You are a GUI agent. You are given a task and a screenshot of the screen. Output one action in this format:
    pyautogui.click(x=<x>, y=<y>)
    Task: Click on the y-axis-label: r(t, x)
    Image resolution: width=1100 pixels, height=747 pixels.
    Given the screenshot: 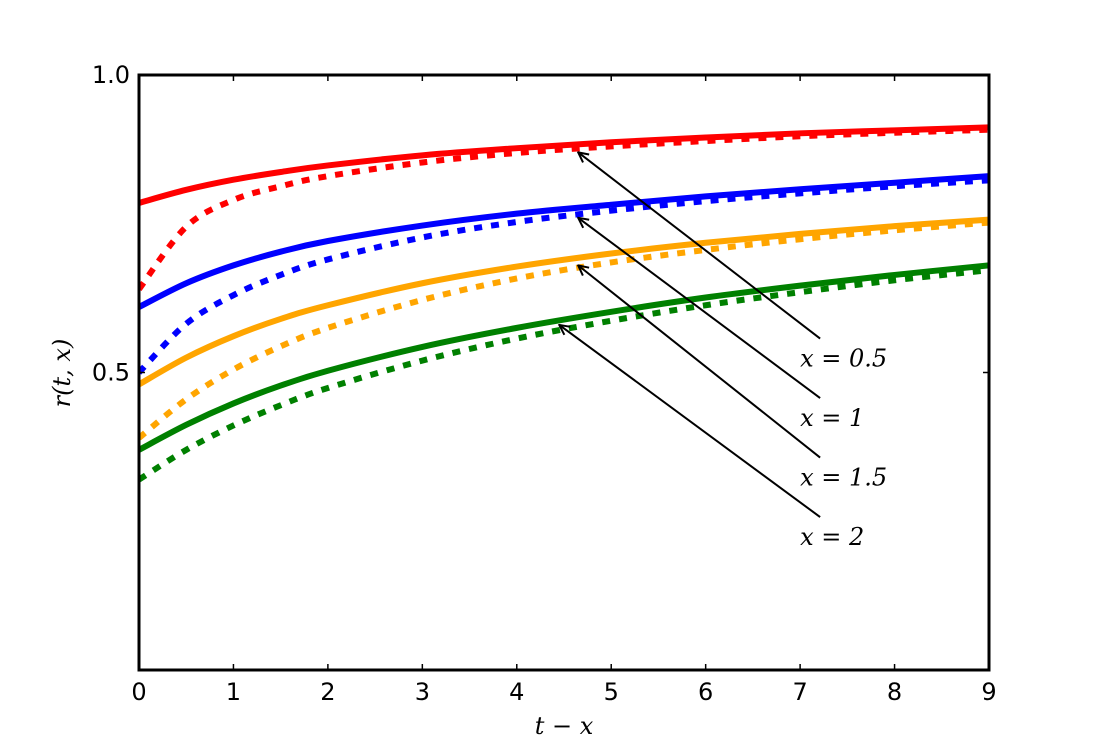 What is the action you would take?
    pyautogui.click(x=62, y=373)
    